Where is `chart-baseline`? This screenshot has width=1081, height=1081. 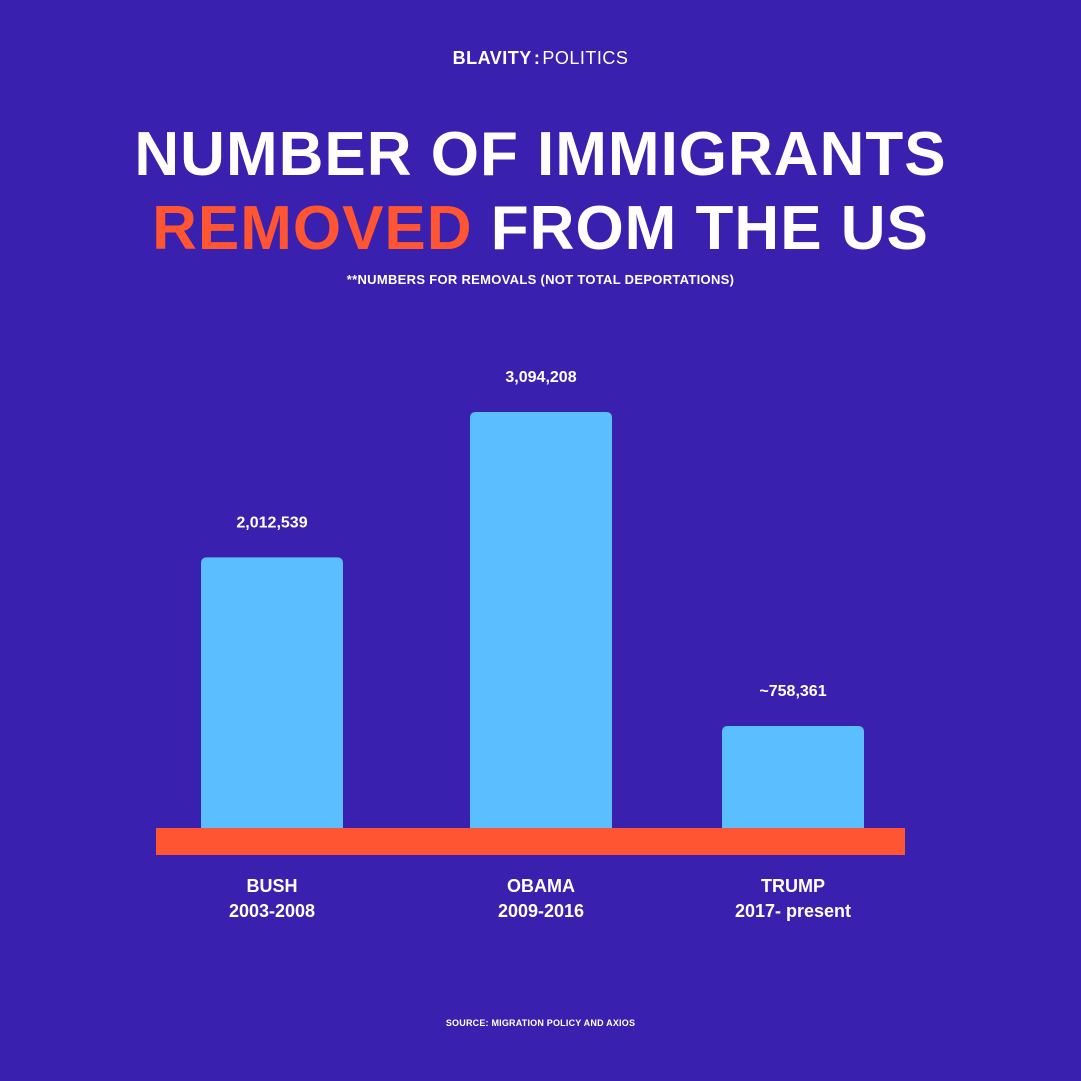 chart-baseline is located at coordinates (530, 841).